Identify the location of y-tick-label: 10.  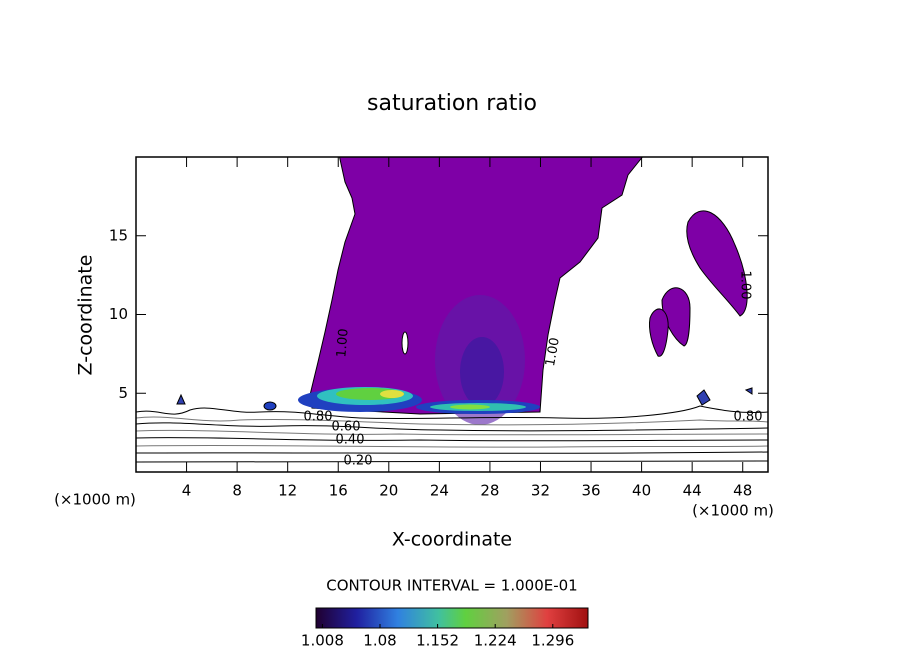
(118, 314).